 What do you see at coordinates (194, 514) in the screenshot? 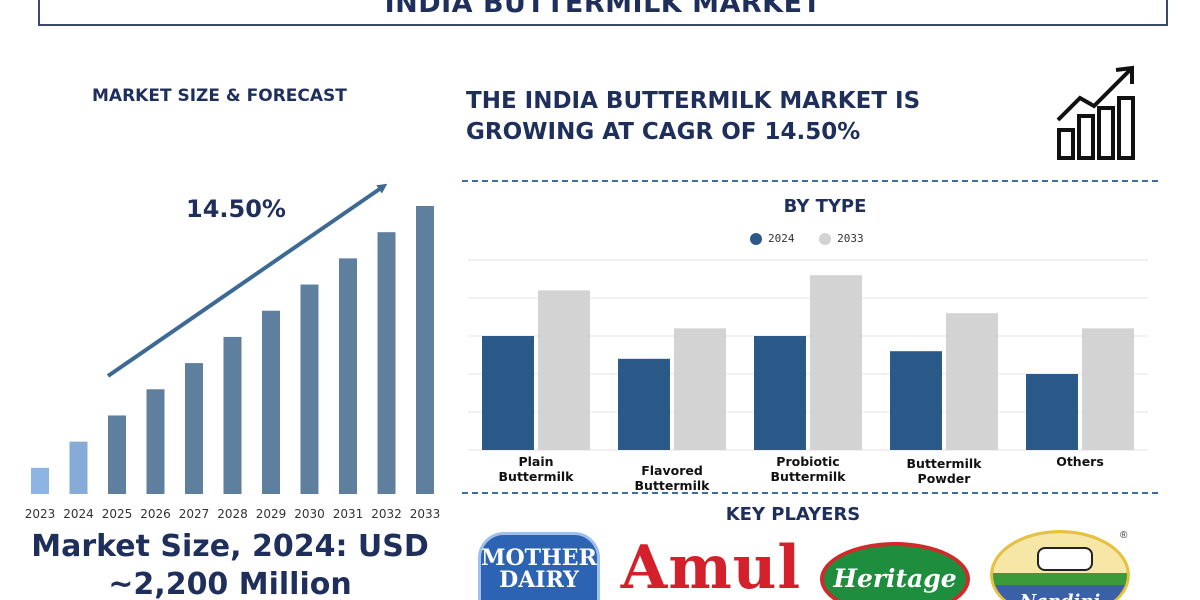
I see `forecast-year-label: 2027` at bounding box center [194, 514].